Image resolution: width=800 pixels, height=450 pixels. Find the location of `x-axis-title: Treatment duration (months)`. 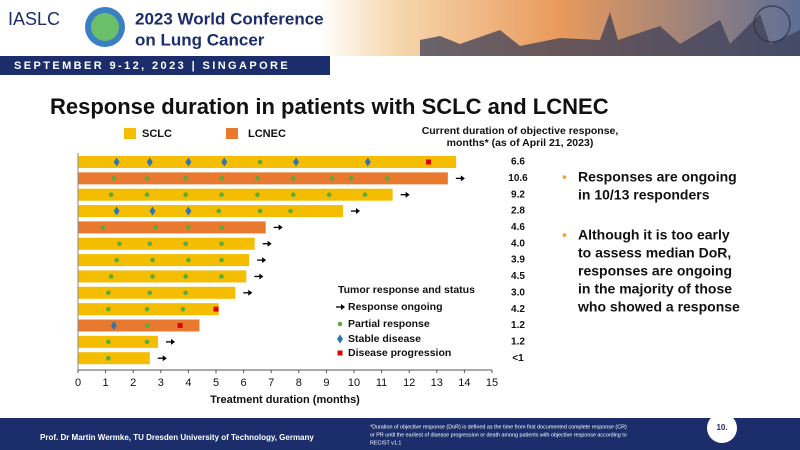

x-axis-title: Treatment duration (months) is located at coordinates (285, 400).